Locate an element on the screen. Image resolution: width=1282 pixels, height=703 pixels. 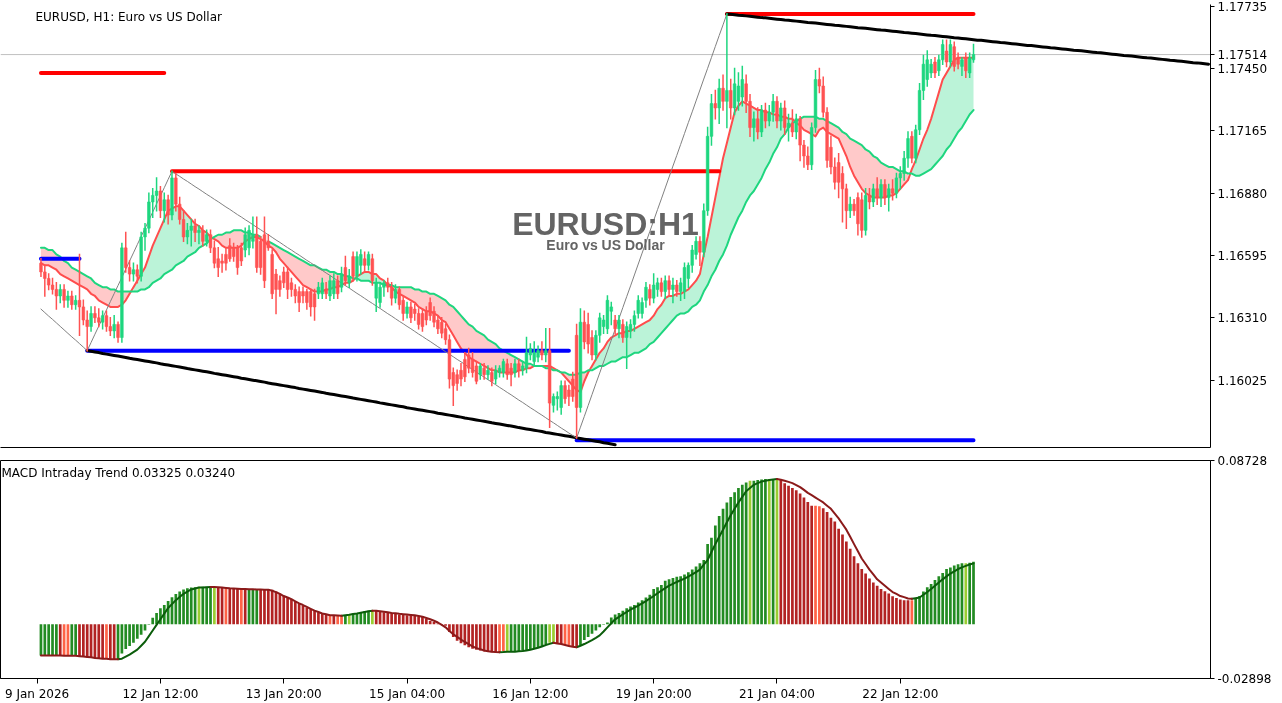
y-tick-label: -0.02898 is located at coordinates (1244, 679).